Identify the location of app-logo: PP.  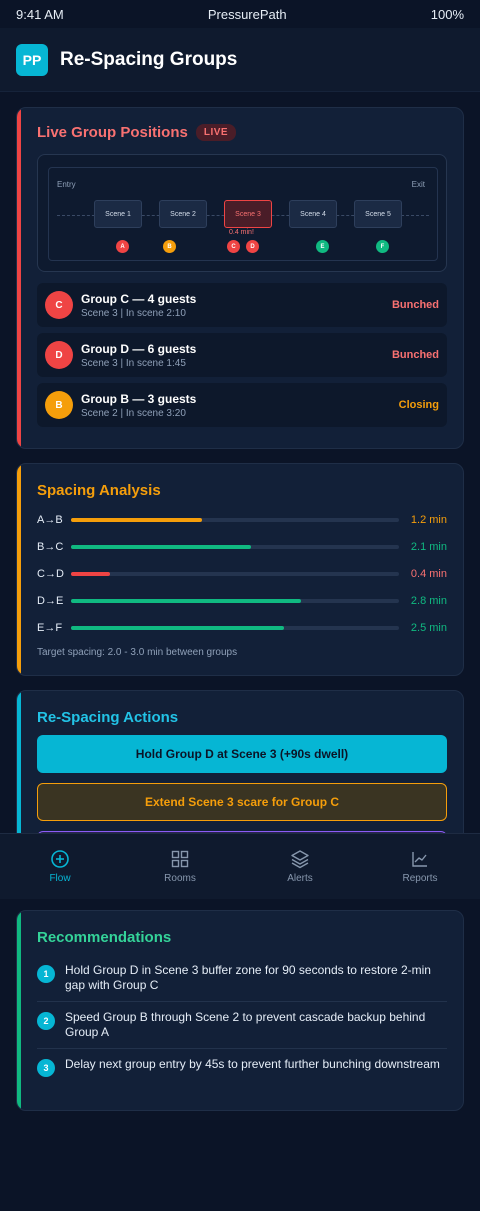
(32, 59).